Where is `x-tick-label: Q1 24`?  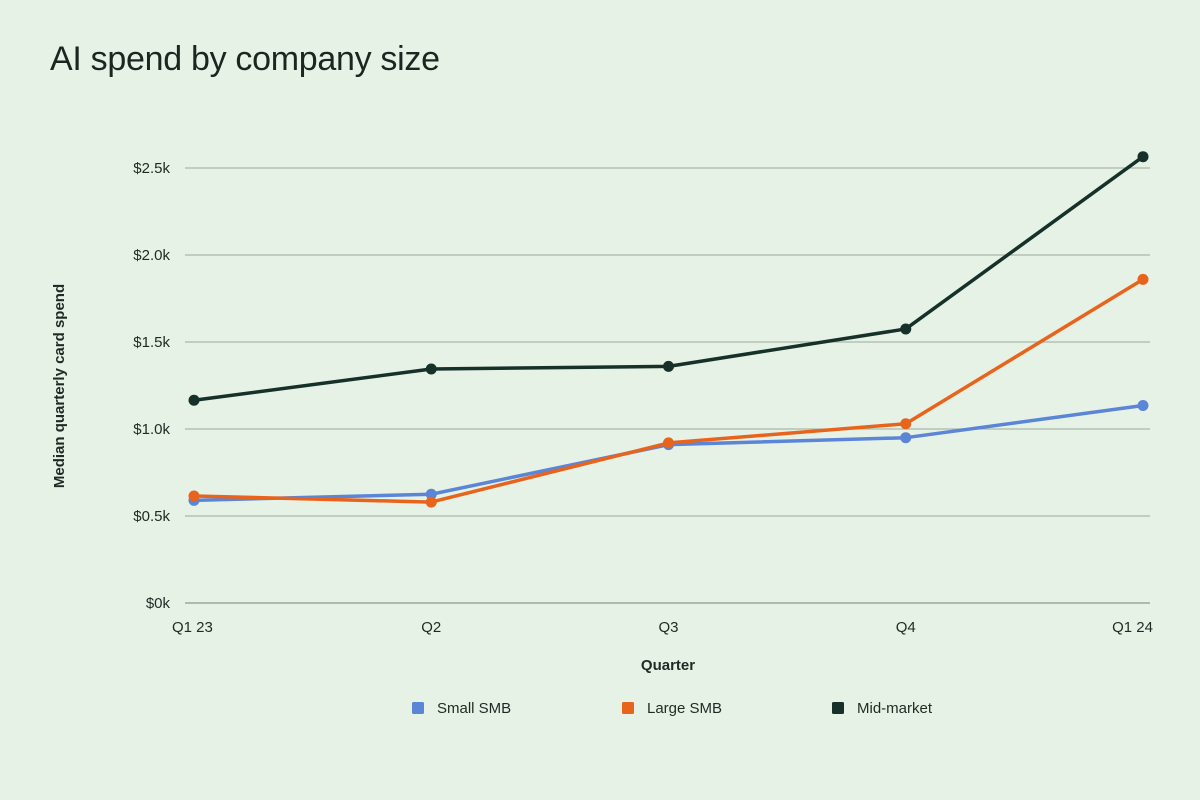
x-tick-label: Q1 24 is located at coordinates (1132, 627).